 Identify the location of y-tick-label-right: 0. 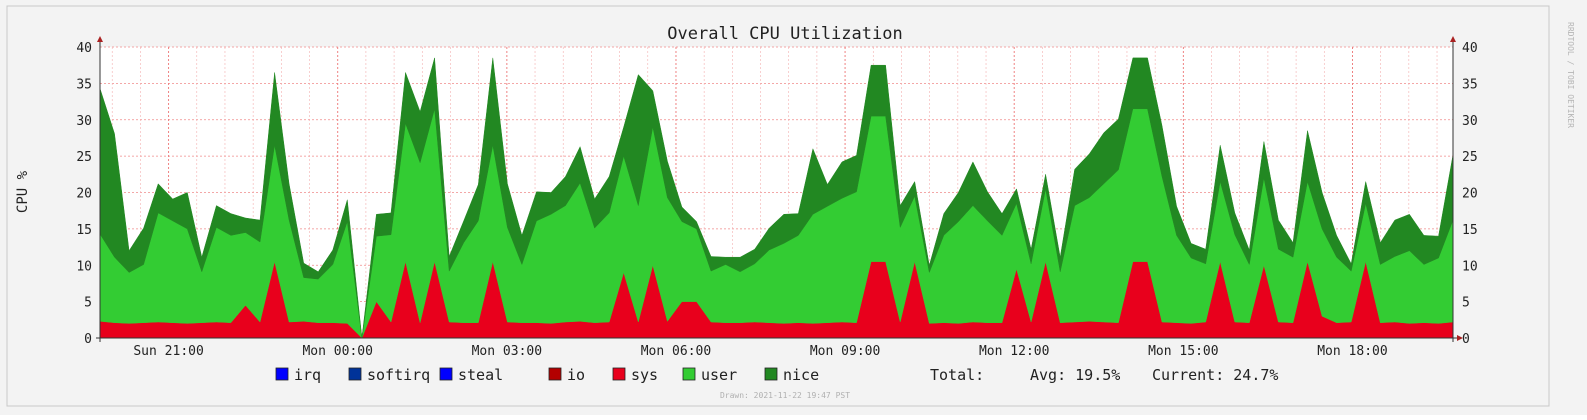
(1466, 339).